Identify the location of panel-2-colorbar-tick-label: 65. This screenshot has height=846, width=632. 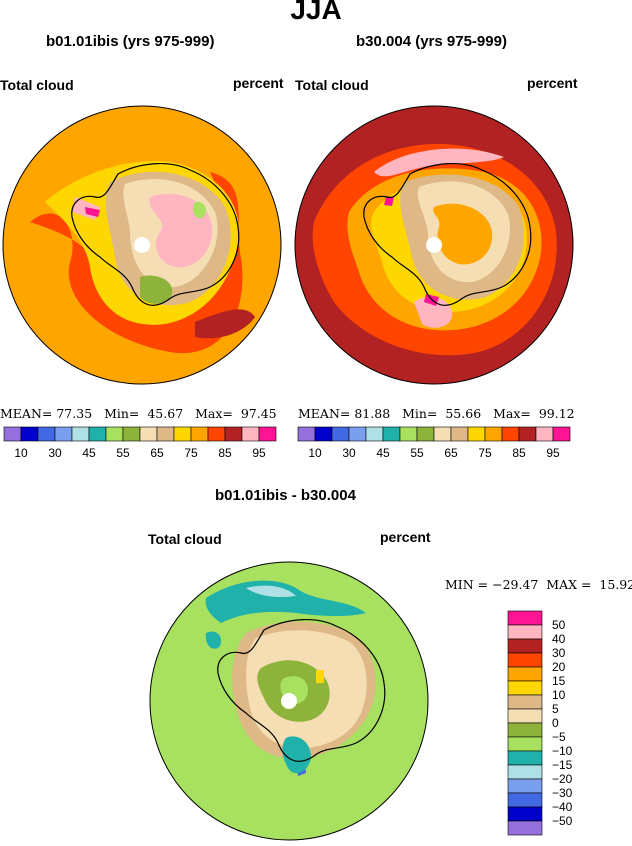
(451, 453).